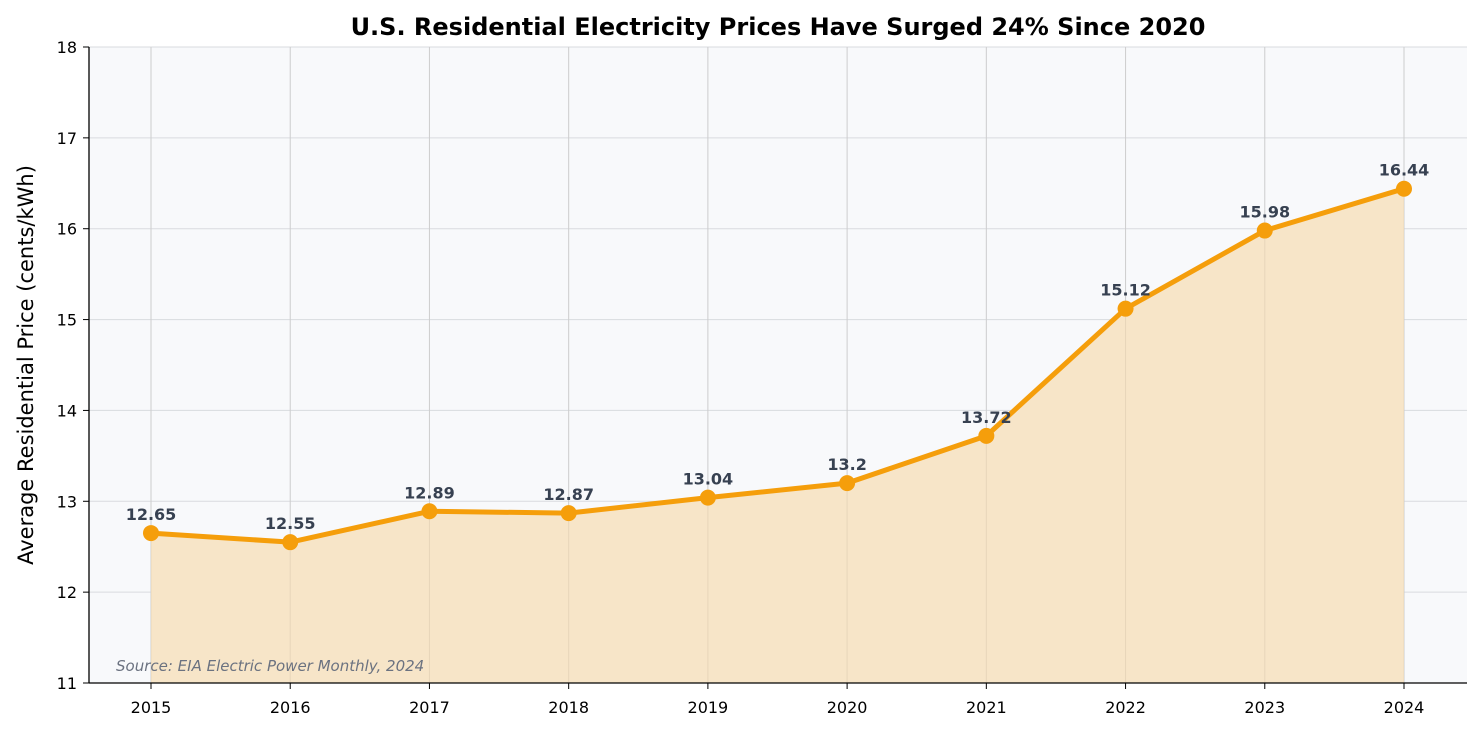 The width and height of the screenshot is (1482, 733). What do you see at coordinates (73, 365) in the screenshot?
I see `y-ticks: 11 12 13 14 15 16 17 18` at bounding box center [73, 365].